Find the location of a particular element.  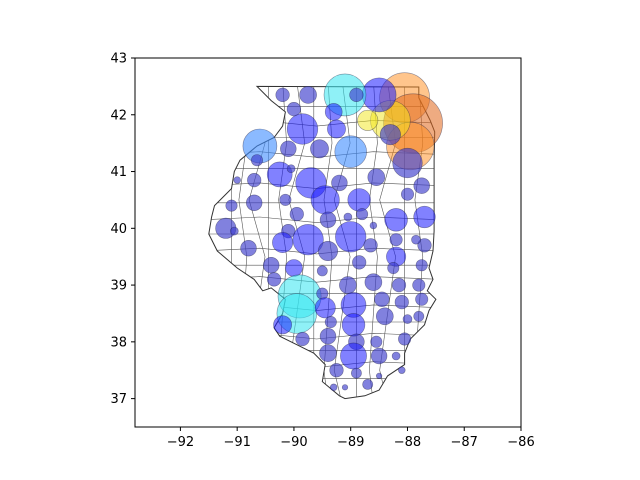

y-tick-label: 42 is located at coordinates (118, 115).